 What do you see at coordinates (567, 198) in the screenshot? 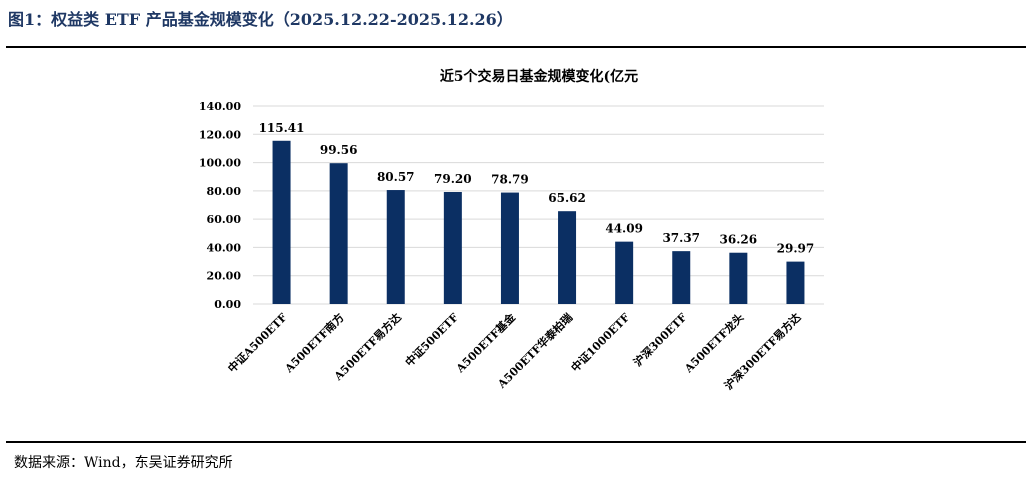
I see `data-label: 65.62` at bounding box center [567, 198].